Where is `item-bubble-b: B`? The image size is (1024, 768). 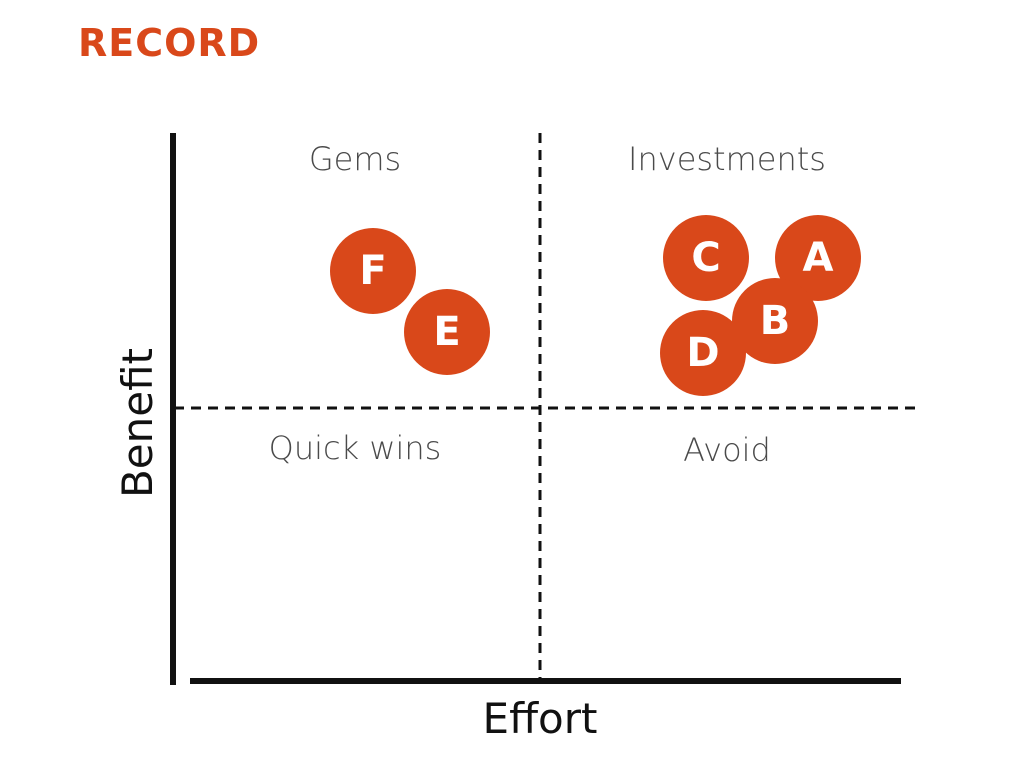
item-bubble-b: B is located at coordinates (775, 321).